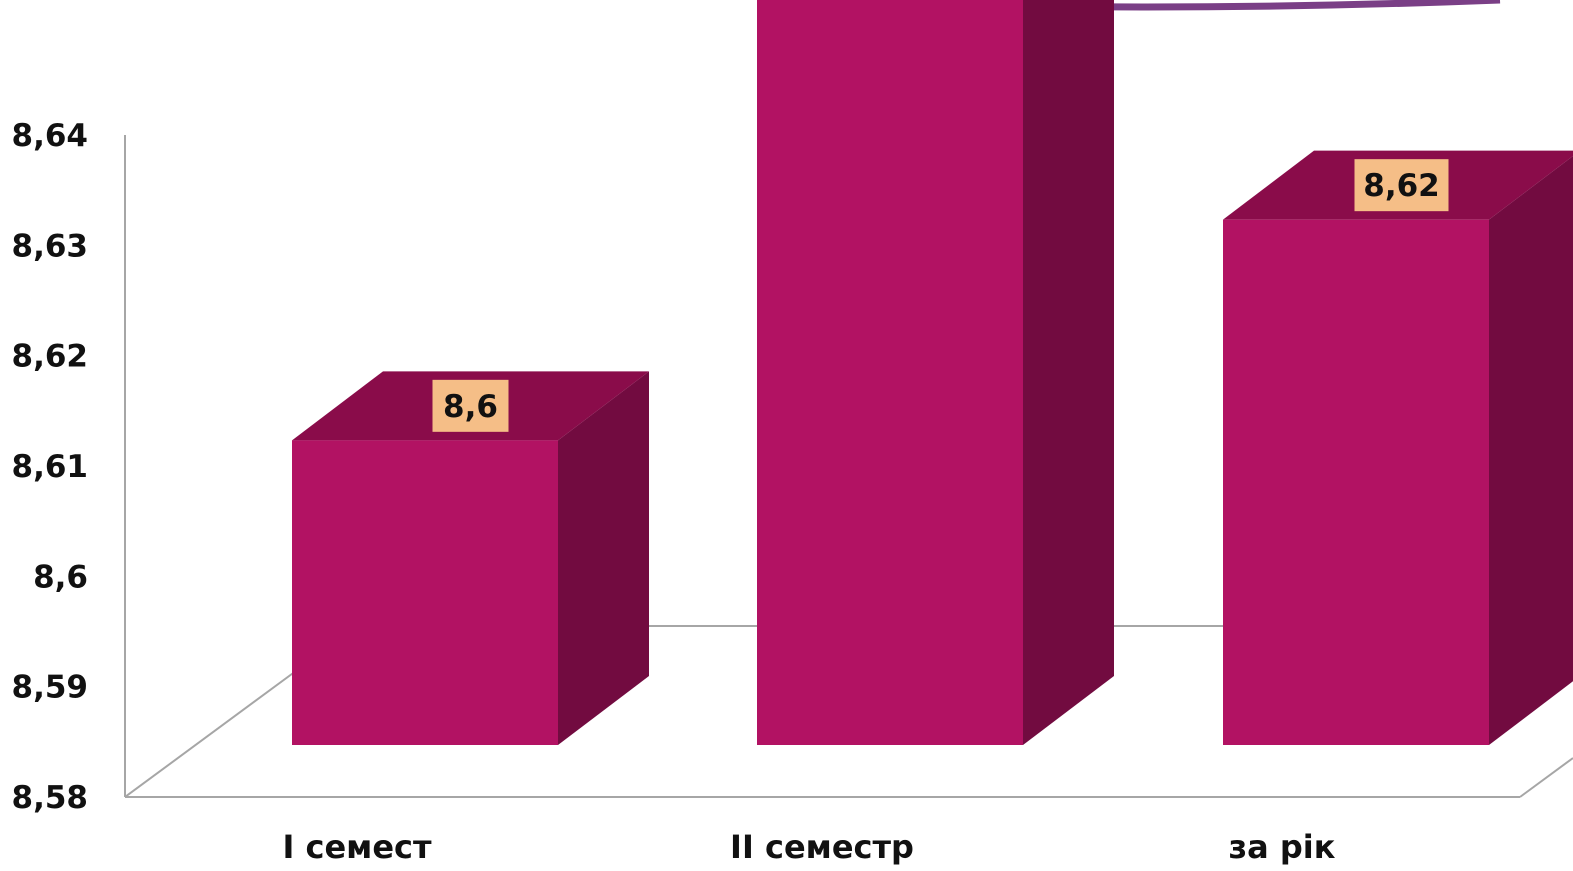 Image resolution: width=1573 pixels, height=871 pixels. Describe the element at coordinates (50, 246) in the screenshot. I see `y-tick-label: 8,63` at that location.